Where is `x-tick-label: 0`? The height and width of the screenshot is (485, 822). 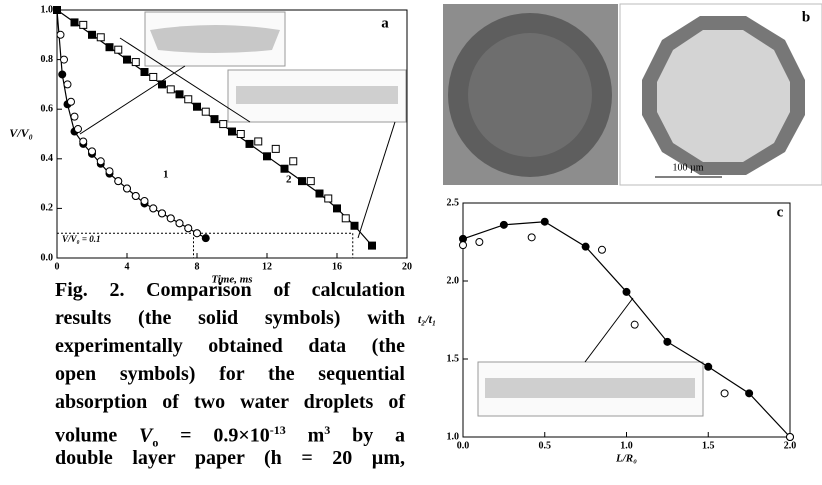 x-tick-label: 0 is located at coordinates (57, 266).